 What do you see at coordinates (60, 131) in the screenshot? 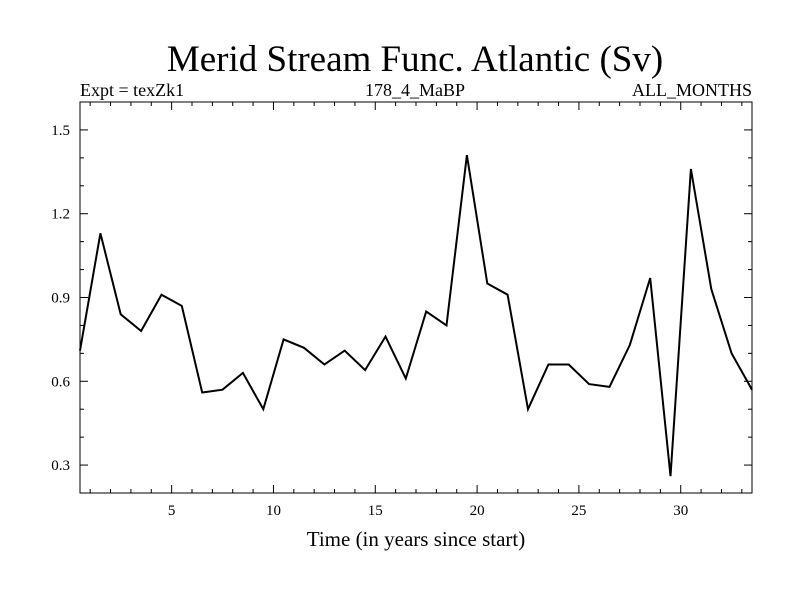
I see `y-tick-label: 1.5` at bounding box center [60, 131].